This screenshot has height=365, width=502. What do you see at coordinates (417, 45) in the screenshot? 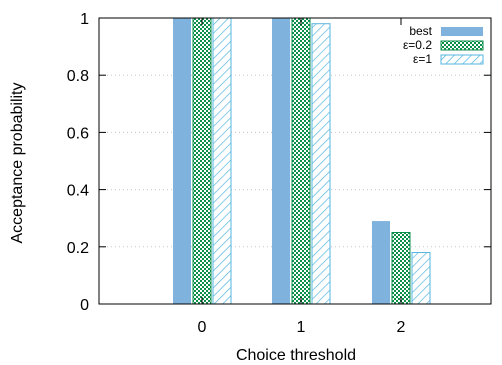
I see `legend-label: ε=0.2` at bounding box center [417, 45].